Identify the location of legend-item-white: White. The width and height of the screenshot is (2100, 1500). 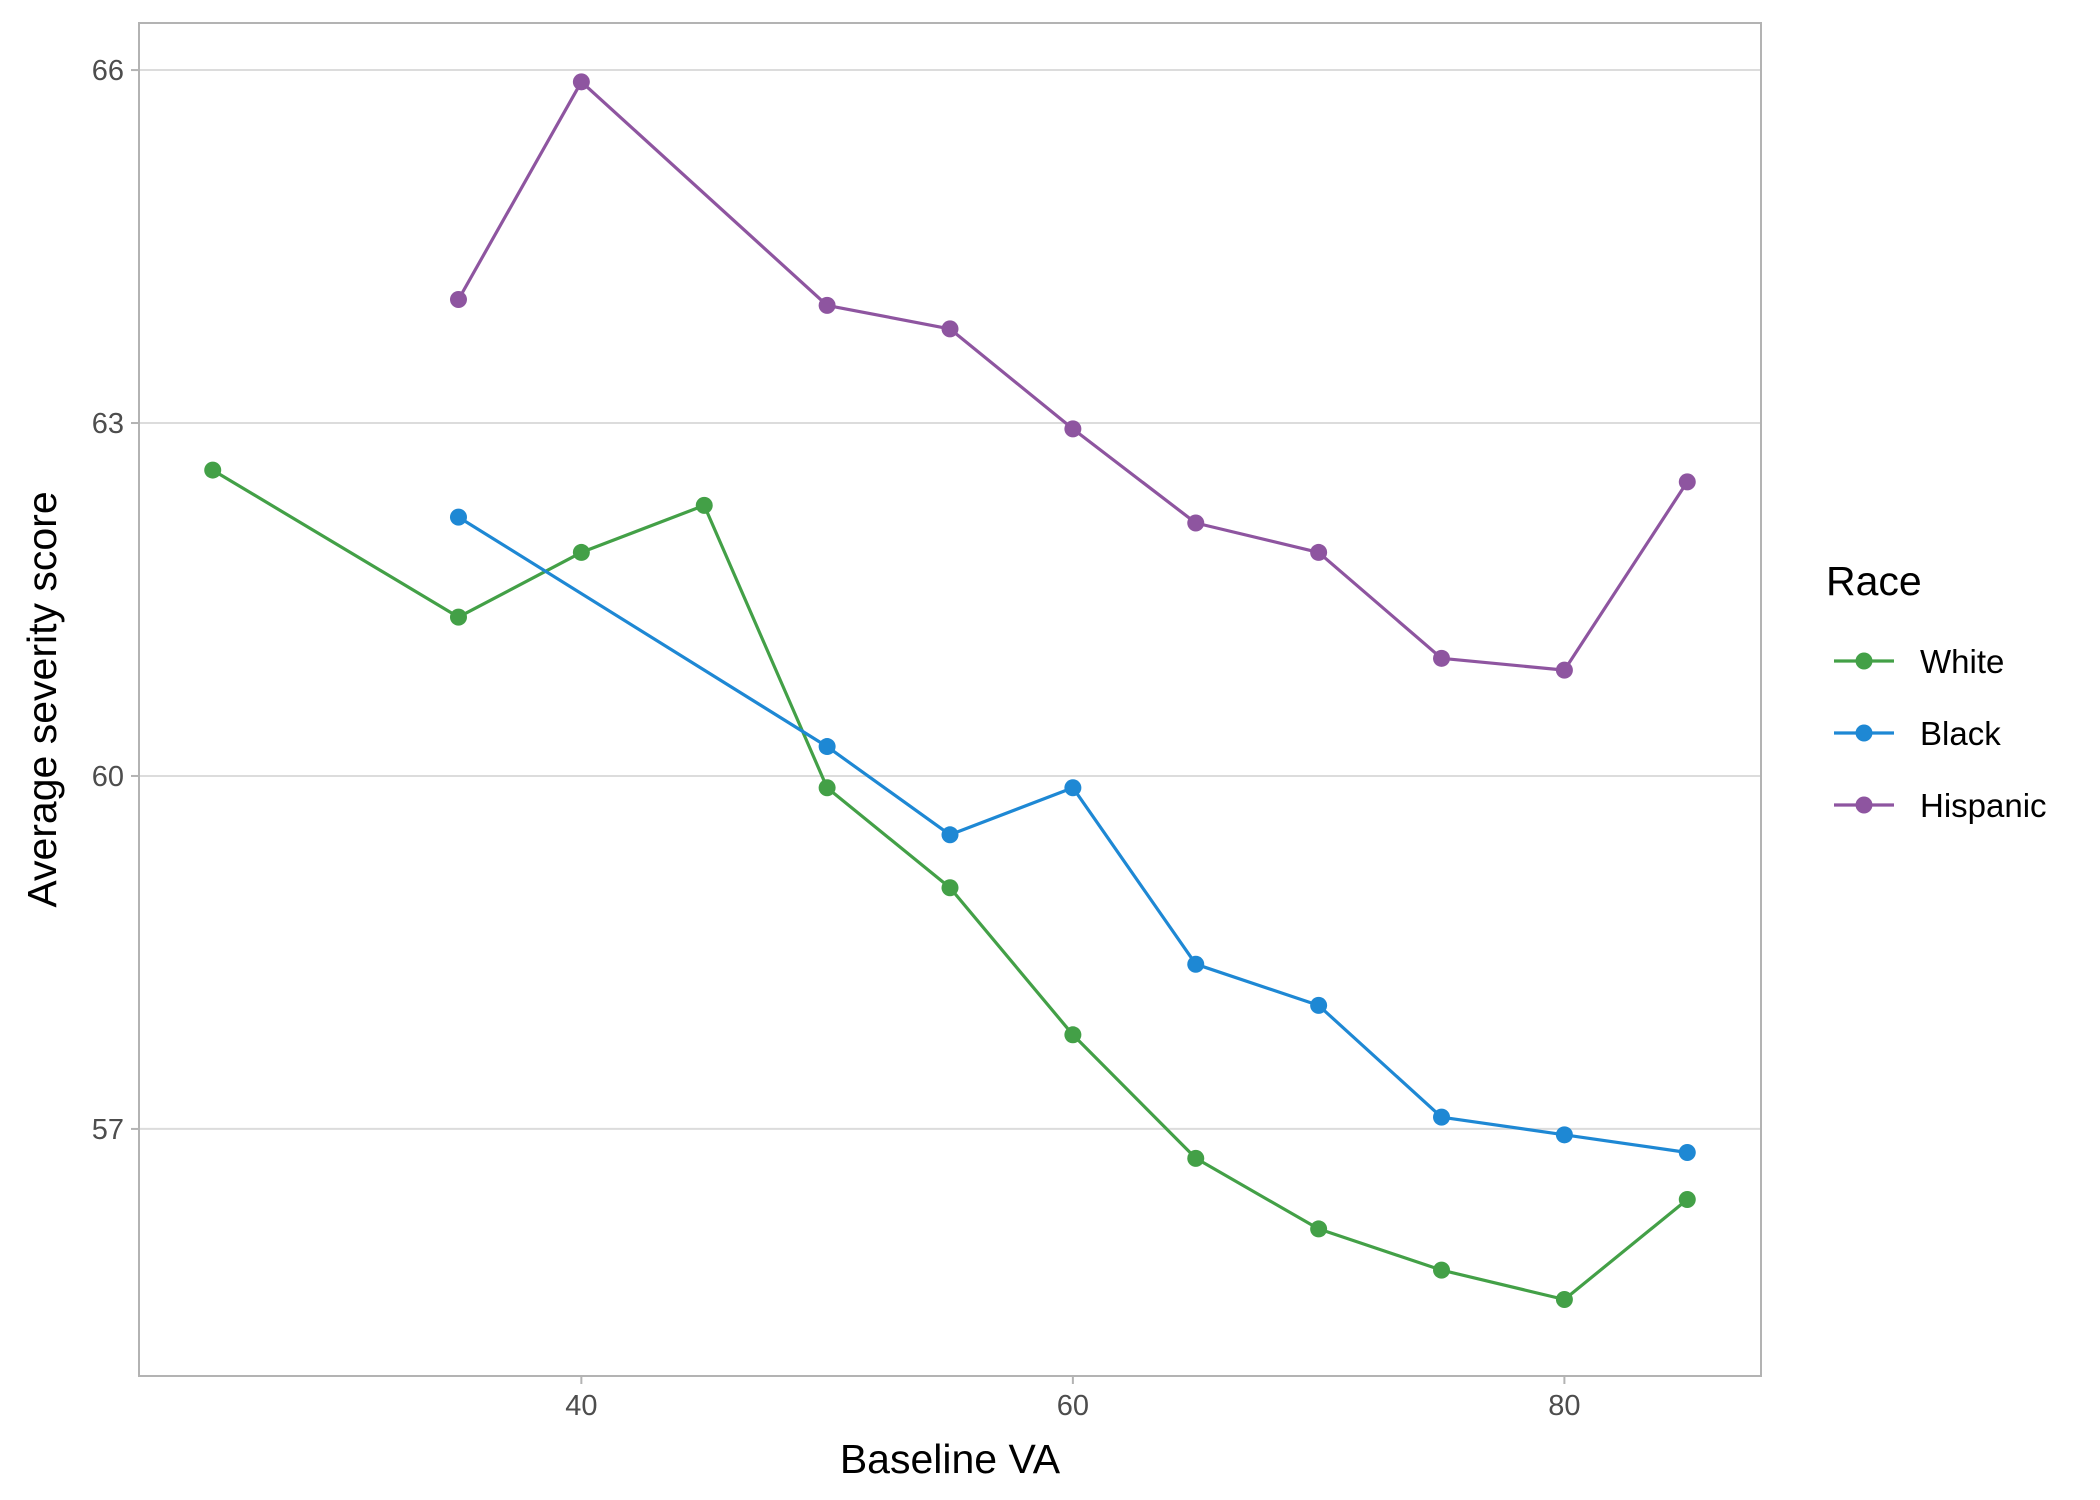
(1919, 661).